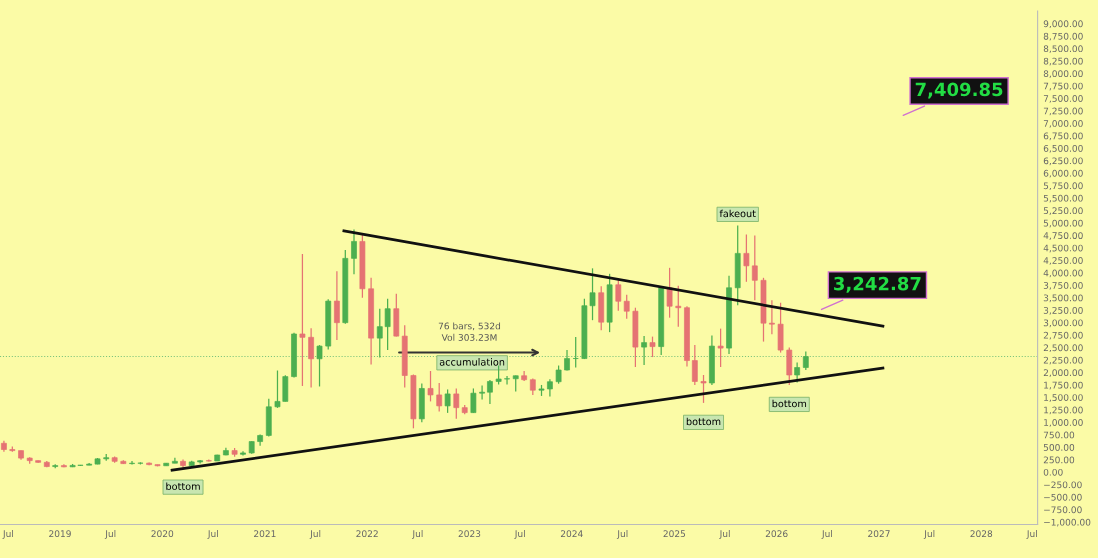  What do you see at coordinates (1053, 472) in the screenshot?
I see `y-tick-label: 0.00` at bounding box center [1053, 472].